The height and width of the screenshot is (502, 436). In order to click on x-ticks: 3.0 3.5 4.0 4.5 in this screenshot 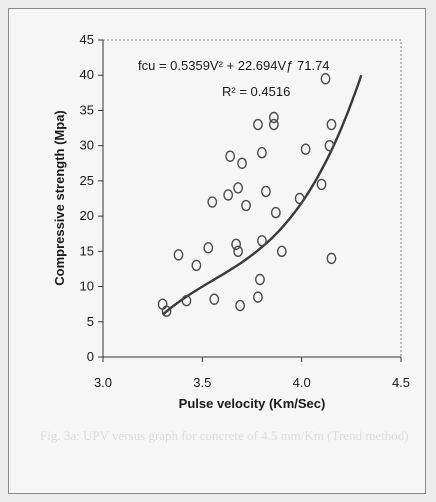, I will do `click(252, 373)`.